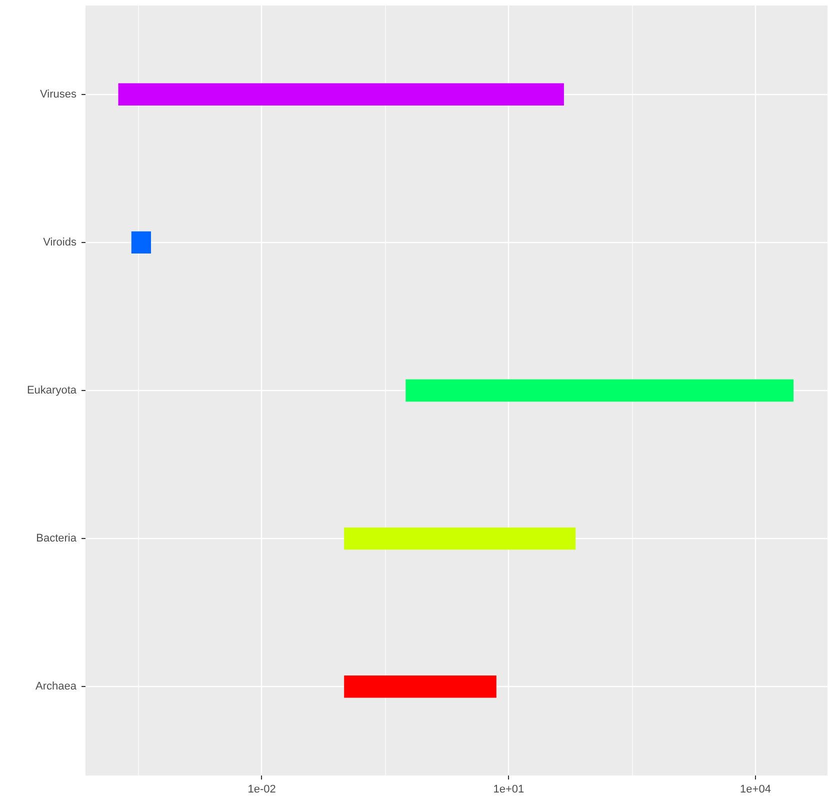 The width and height of the screenshot is (837, 806). I want to click on x-tick-label: 1e-02, so click(262, 790).